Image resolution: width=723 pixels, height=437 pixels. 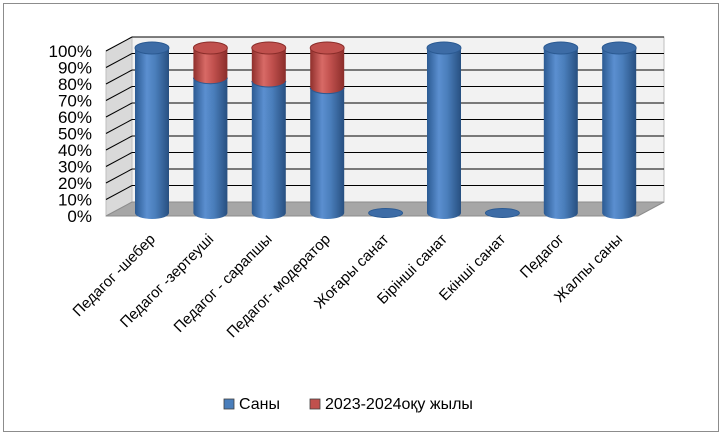 I want to click on y-tick-label: 20%, so click(x=75, y=183).